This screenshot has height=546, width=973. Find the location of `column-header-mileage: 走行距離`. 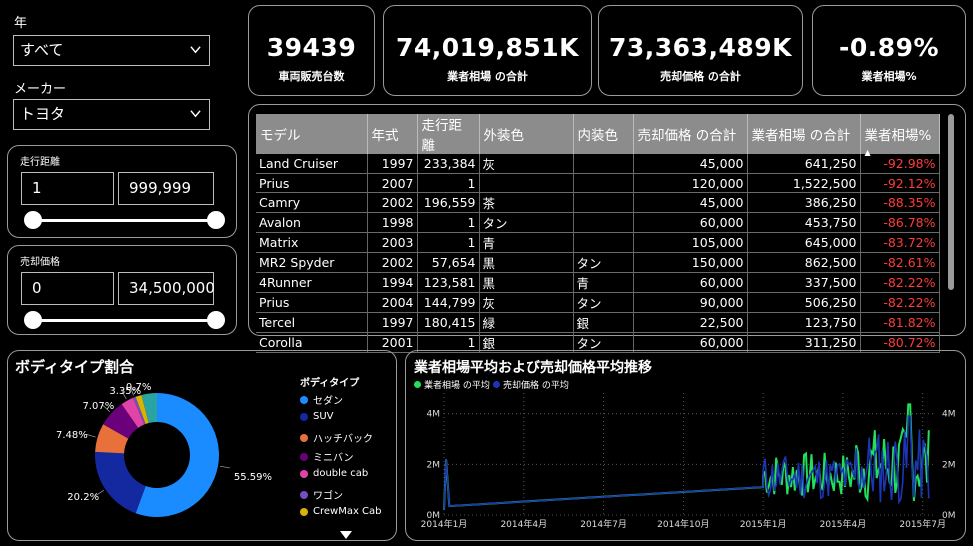

column-header-mileage: 走行距離 is located at coordinates (448, 134).